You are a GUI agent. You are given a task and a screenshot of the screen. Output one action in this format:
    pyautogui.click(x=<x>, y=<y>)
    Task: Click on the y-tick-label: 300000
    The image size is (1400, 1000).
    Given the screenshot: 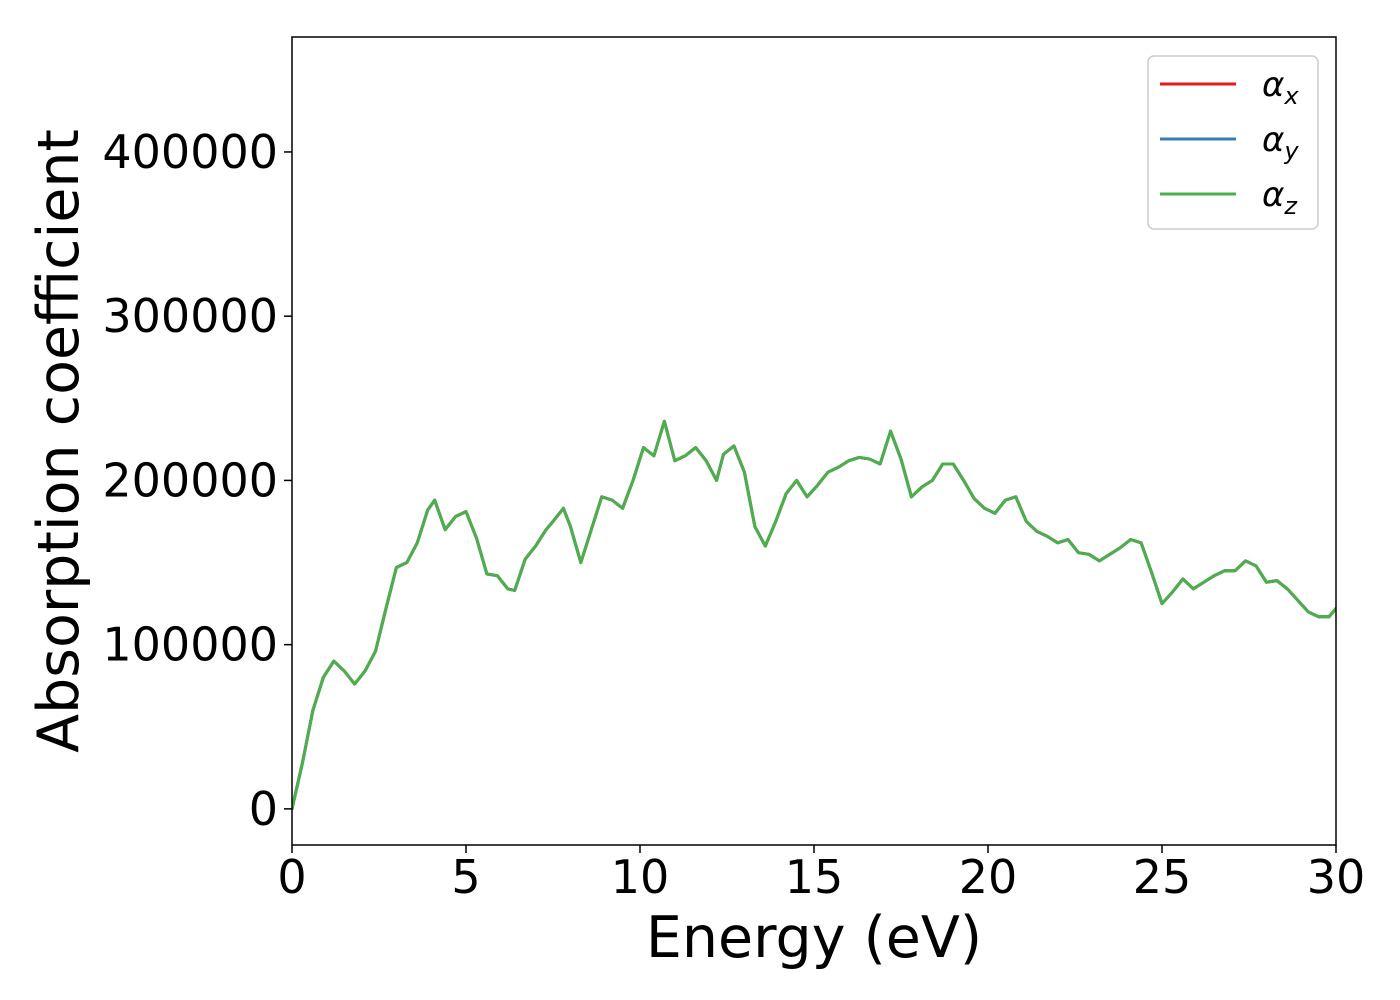 What is the action you would take?
    pyautogui.click(x=190, y=316)
    